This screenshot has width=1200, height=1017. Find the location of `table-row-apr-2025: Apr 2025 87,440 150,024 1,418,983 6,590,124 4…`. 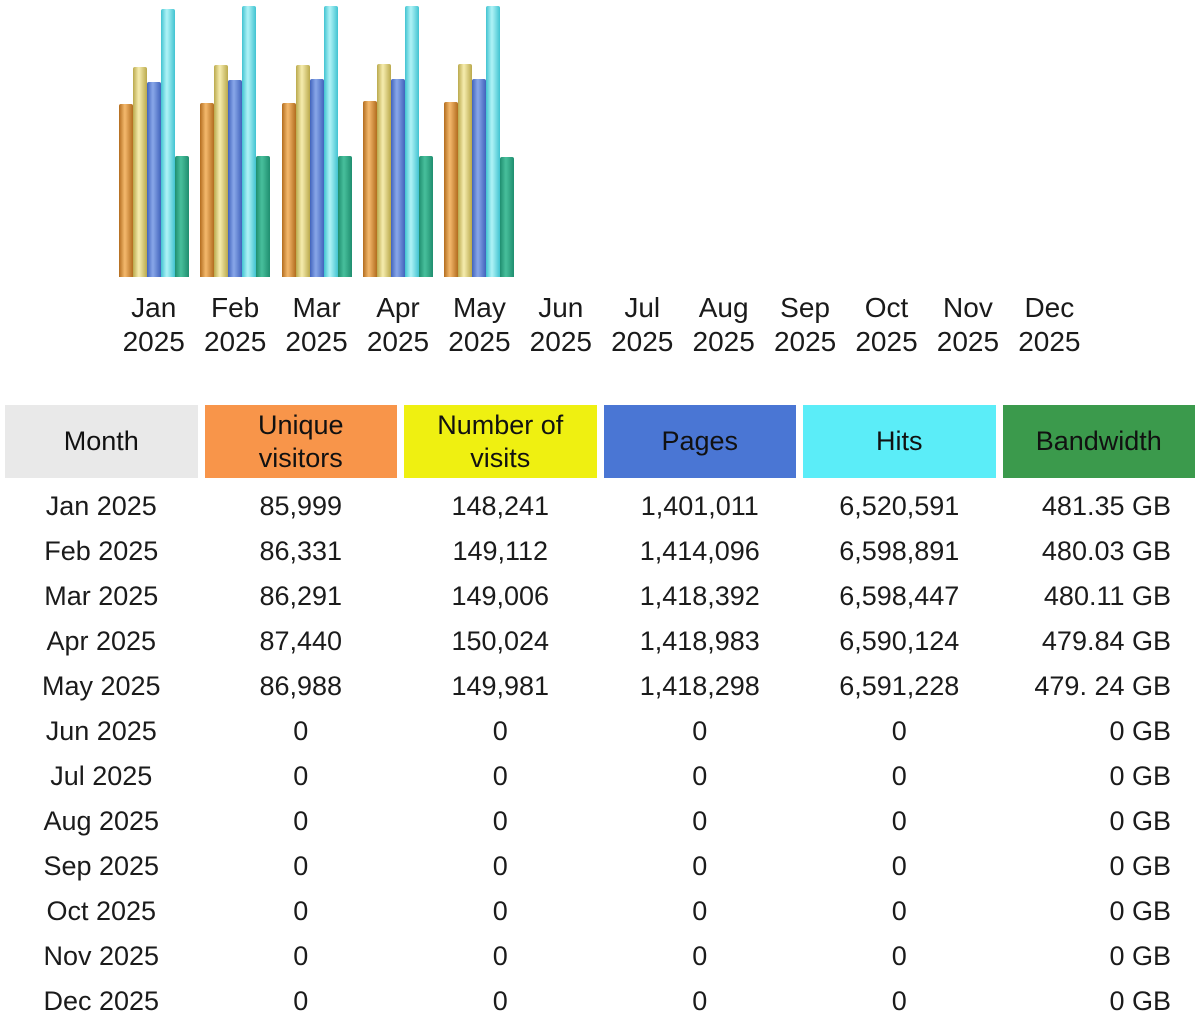

table-row-apr-2025: Apr 2025 87,440 150,024 1,418,983 6,590,124 4… is located at coordinates (600, 641).